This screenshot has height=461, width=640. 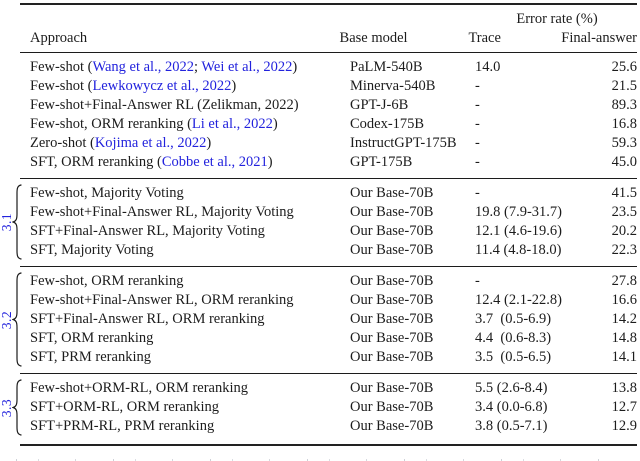 I want to click on approach-cell: SFT+ORM-RL, ORM reranking, so click(x=185, y=407).